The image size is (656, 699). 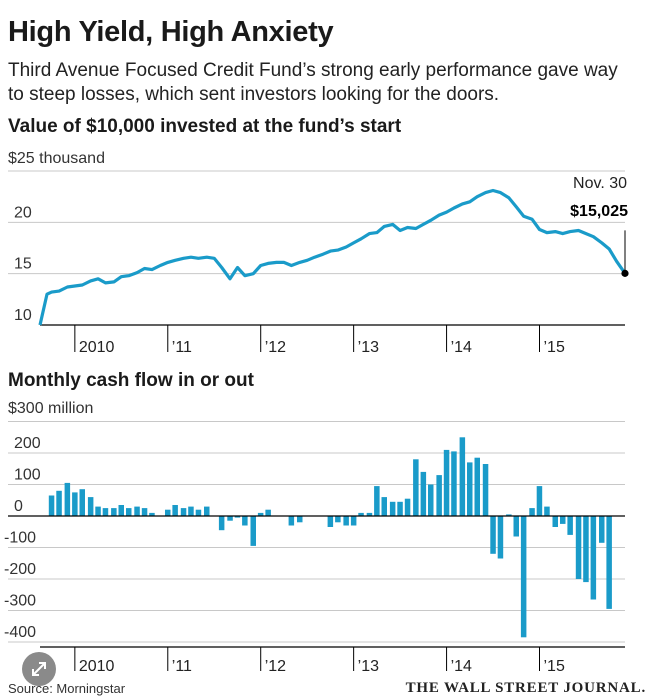 What do you see at coordinates (18, 506) in the screenshot?
I see `bar-y-tick-label: 0` at bounding box center [18, 506].